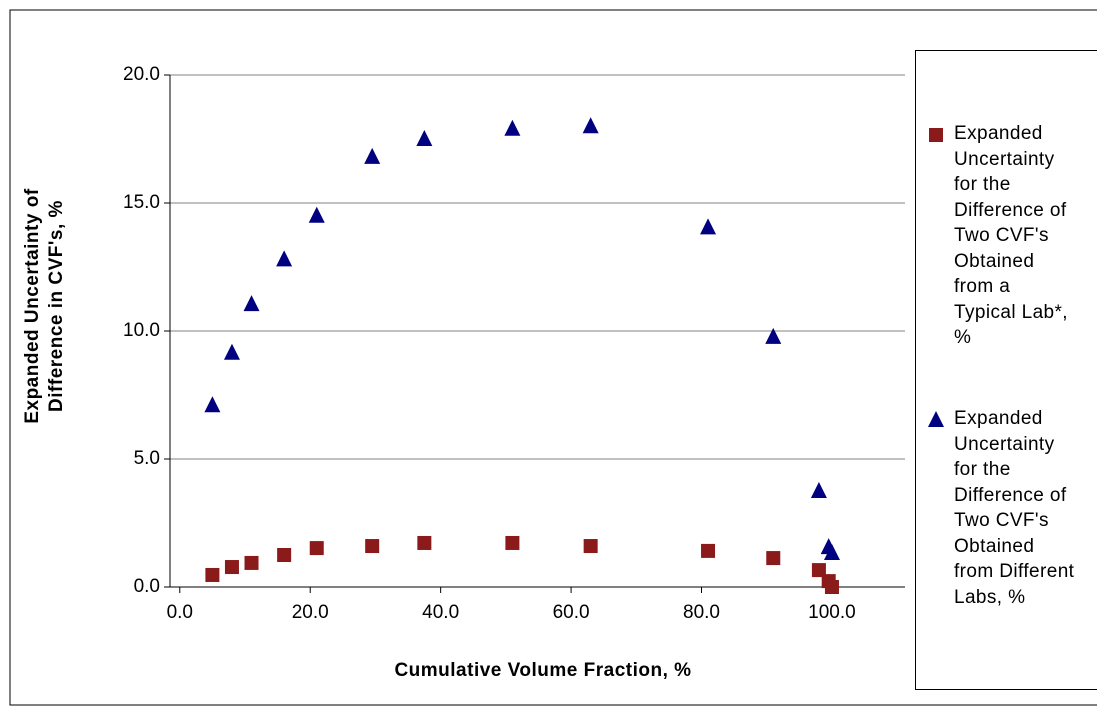  Describe the element at coordinates (147, 586) in the screenshot. I see `y-tick-label: 0.0` at that location.